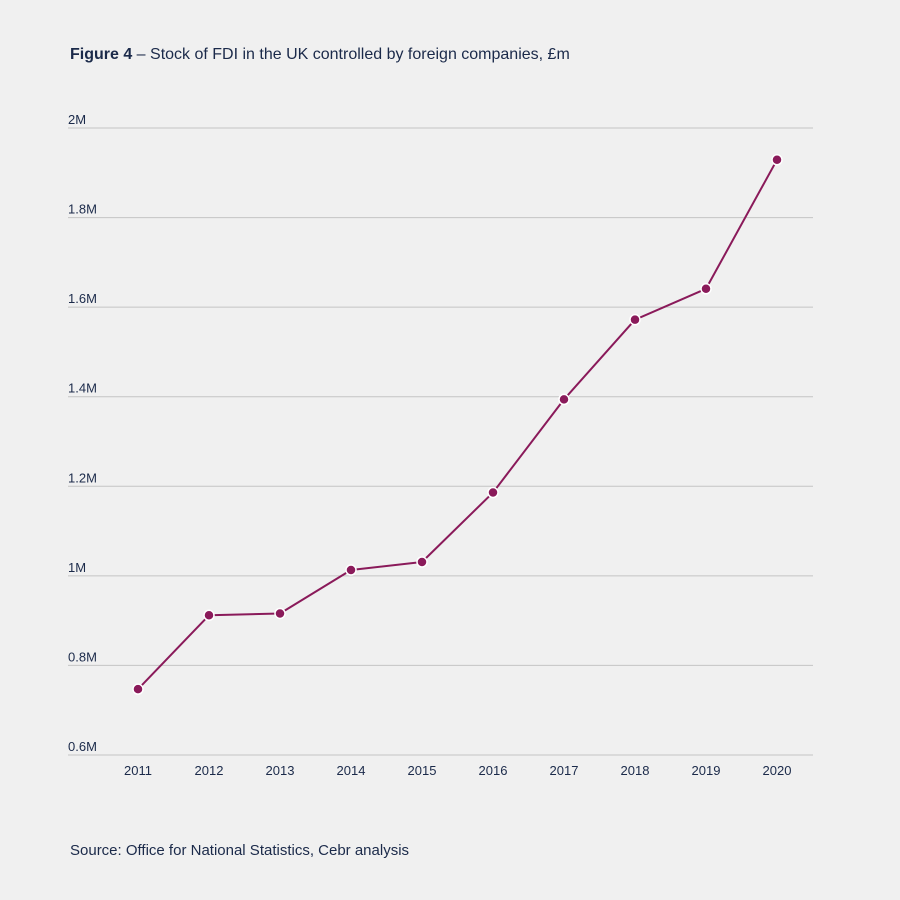  What do you see at coordinates (457, 770) in the screenshot?
I see `x-axis-ticks: 2011 2012 2013 2014 2015 2016 2017 2018 2019 2020` at bounding box center [457, 770].